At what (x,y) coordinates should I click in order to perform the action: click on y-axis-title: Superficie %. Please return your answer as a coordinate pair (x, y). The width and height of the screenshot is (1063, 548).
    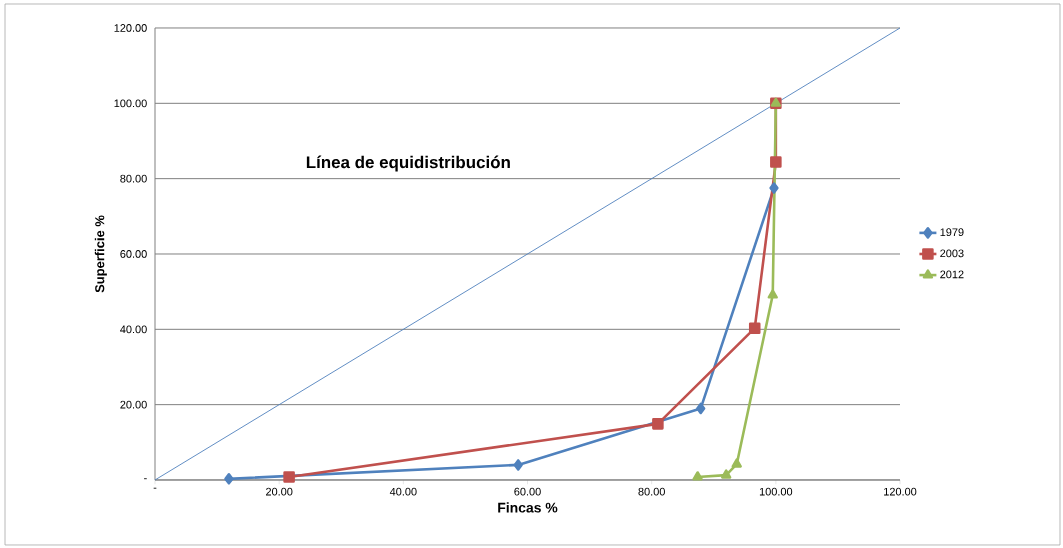
    Looking at the image, I should click on (100, 254).